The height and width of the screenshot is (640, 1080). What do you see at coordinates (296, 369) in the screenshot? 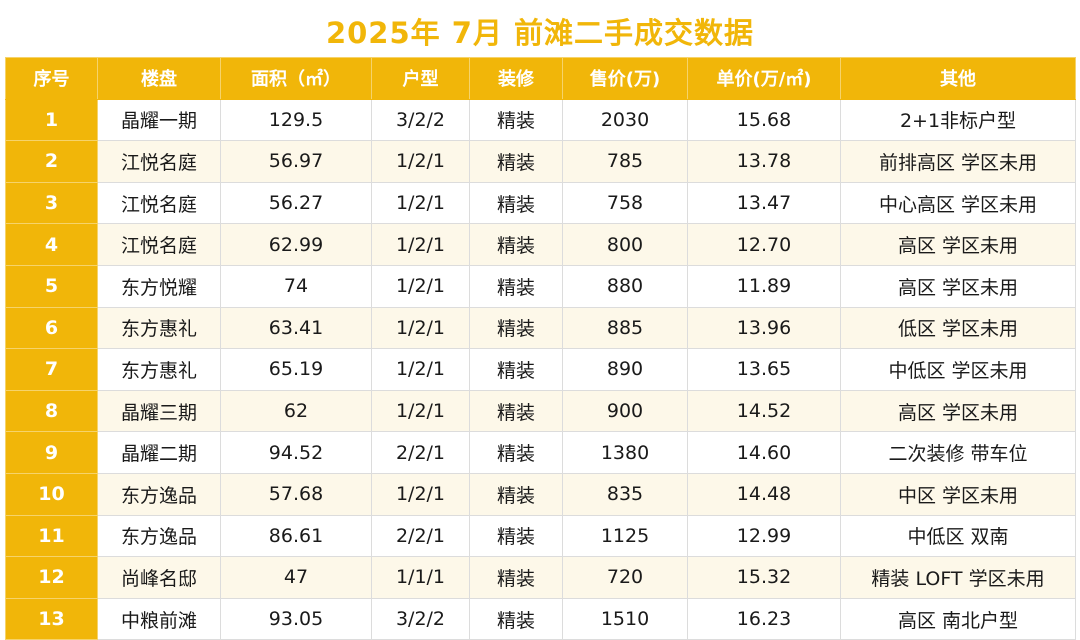
I see `cell-area: 65.19` at bounding box center [296, 369].